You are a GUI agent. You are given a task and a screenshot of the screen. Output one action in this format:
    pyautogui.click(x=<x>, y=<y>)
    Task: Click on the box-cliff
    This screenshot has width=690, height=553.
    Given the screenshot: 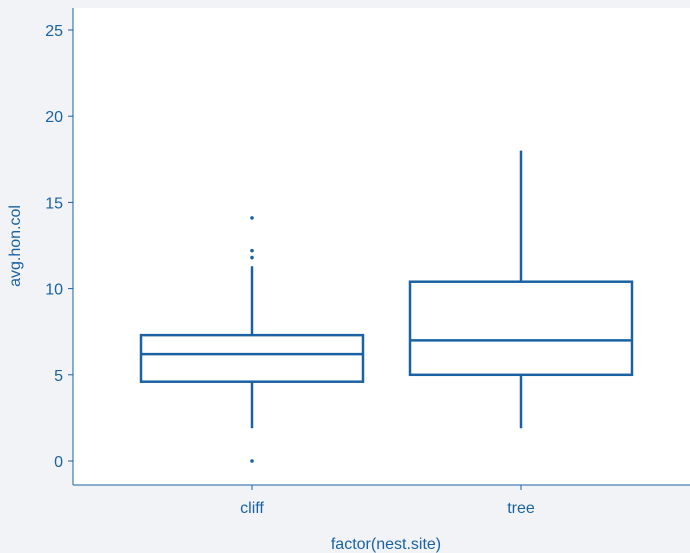 What is the action you would take?
    pyautogui.click(x=252, y=339)
    